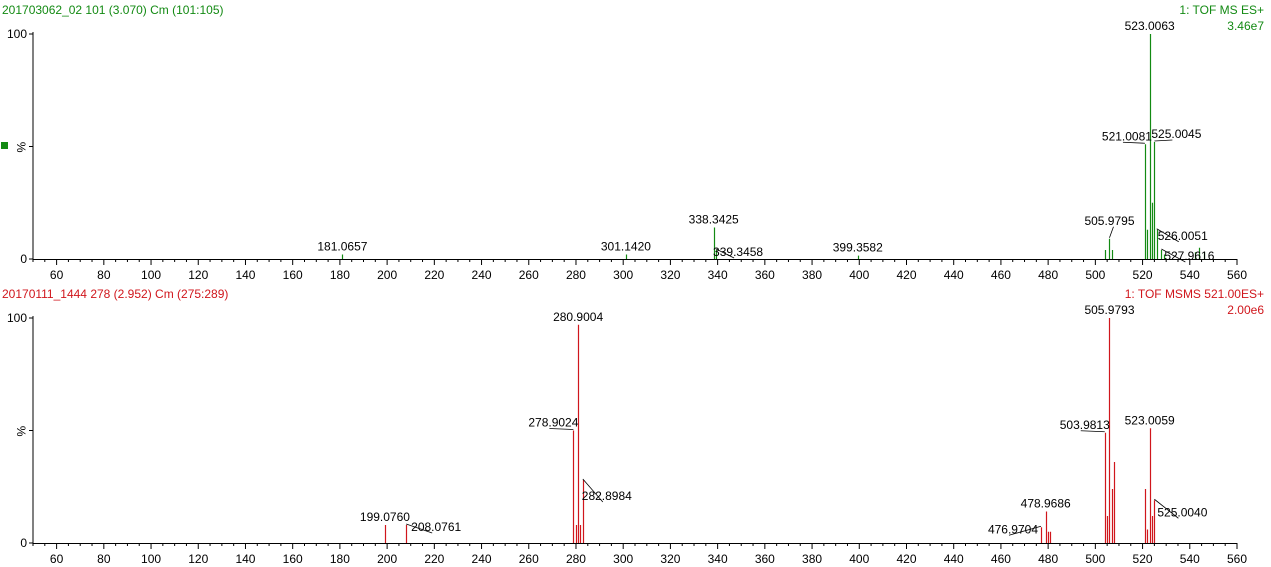 Image resolution: width=1271 pixels, height=567 pixels. Describe the element at coordinates (1150, 420) in the screenshot. I see `peak-label: 523.0059` at that location.